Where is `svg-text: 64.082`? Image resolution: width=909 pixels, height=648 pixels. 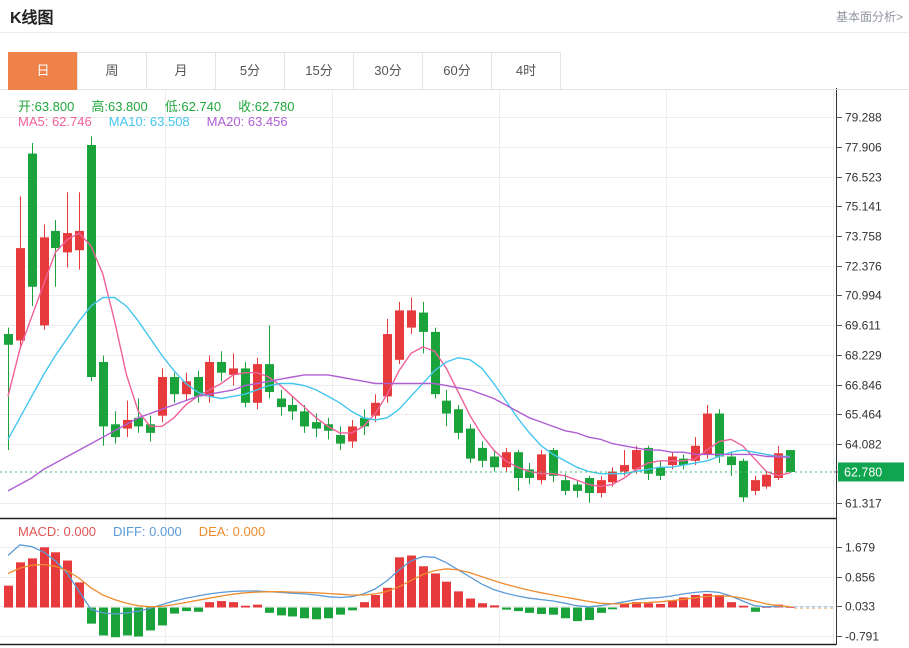
svg-text: 64.082 is located at coordinates (863, 445).